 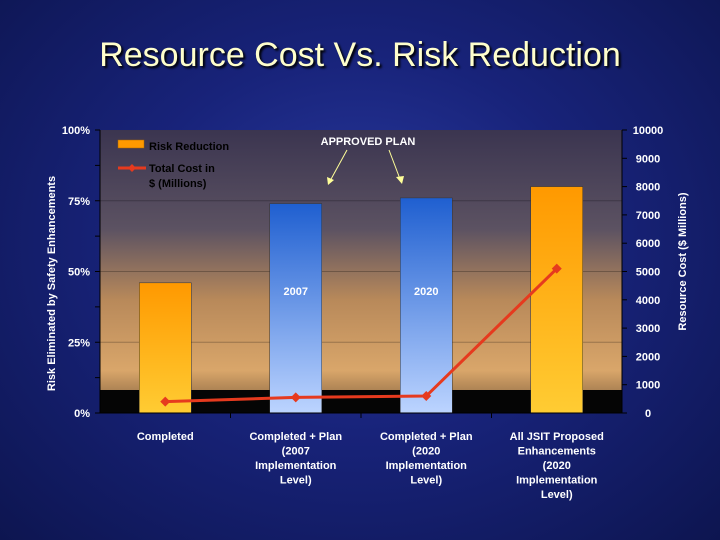 I want to click on left-tick-label: 75%, so click(x=79, y=202).